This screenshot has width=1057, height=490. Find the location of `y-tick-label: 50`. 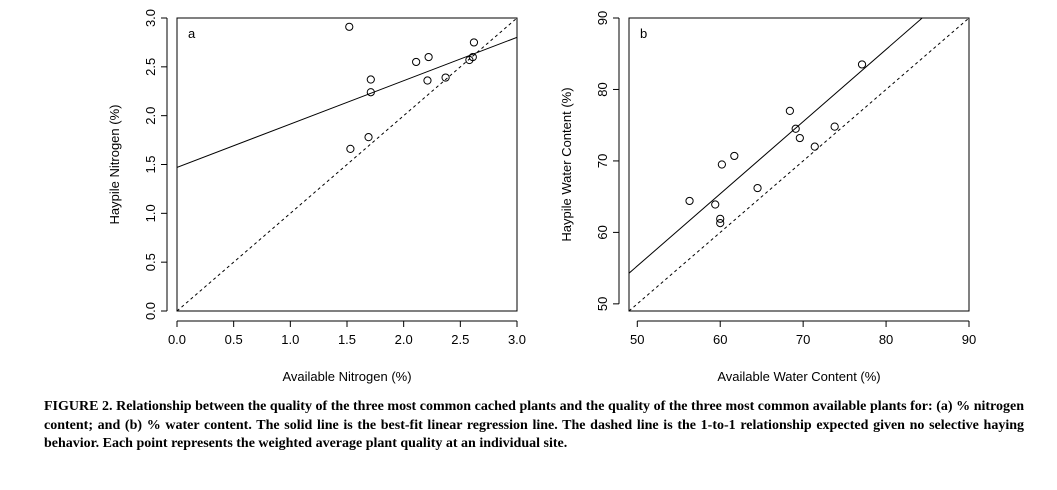

y-tick-label: 50 is located at coordinates (602, 304).